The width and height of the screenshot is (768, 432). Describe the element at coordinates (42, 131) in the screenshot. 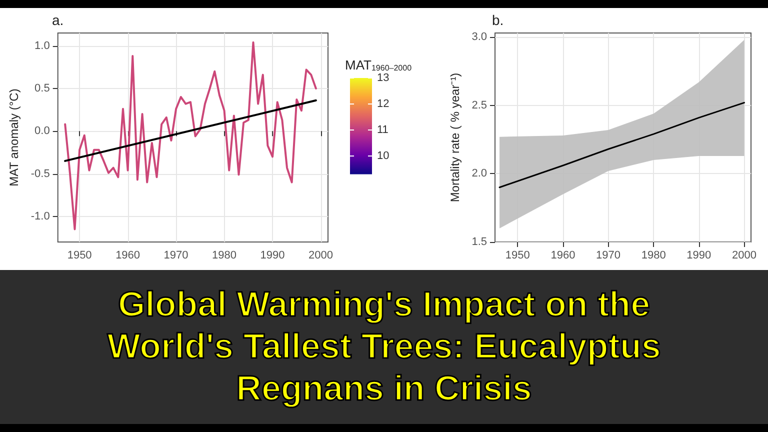

I see `y-tick-label: 0.0` at that location.